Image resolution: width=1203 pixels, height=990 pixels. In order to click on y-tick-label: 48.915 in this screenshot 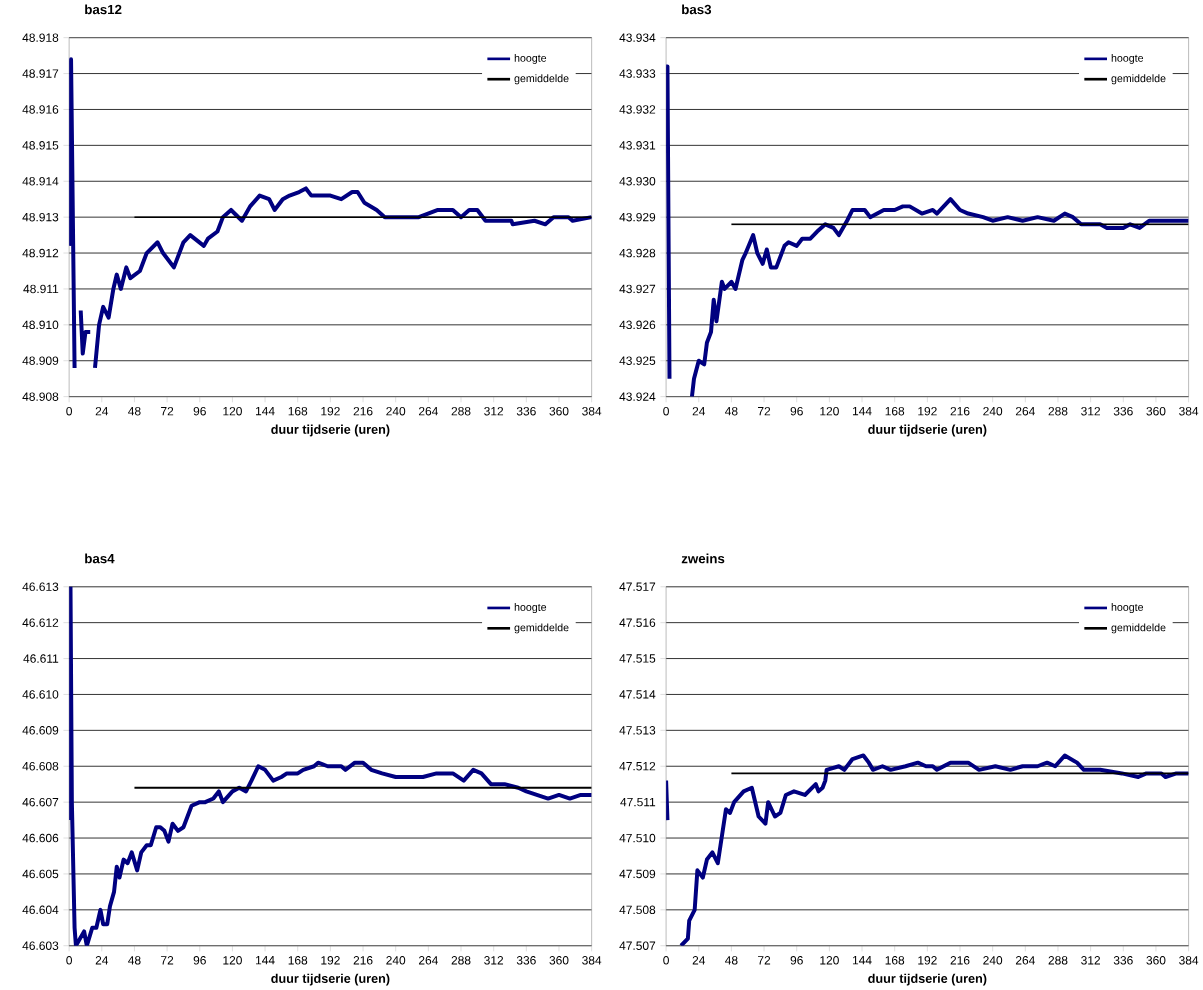, I will do `click(40, 145)`.